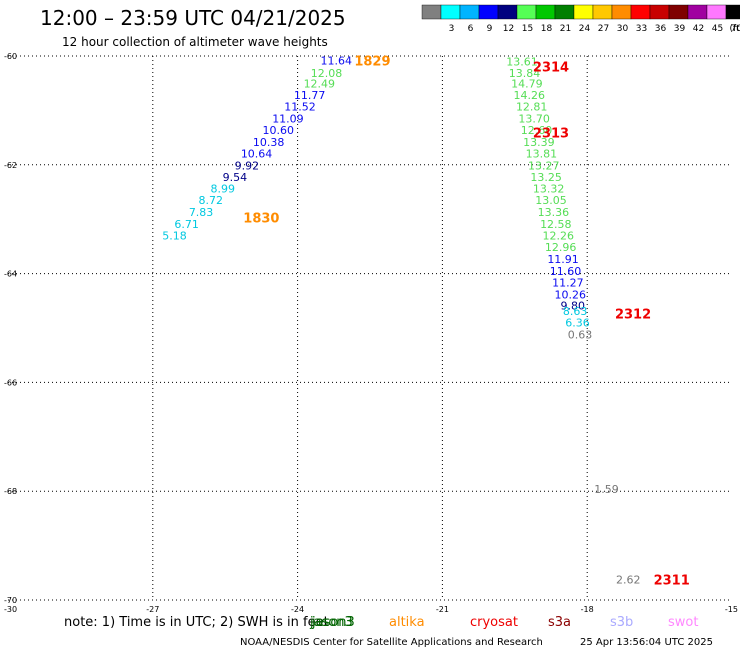 This screenshot has width=740, height=650. I want to click on legend-bin-label: 27, so click(603, 29).